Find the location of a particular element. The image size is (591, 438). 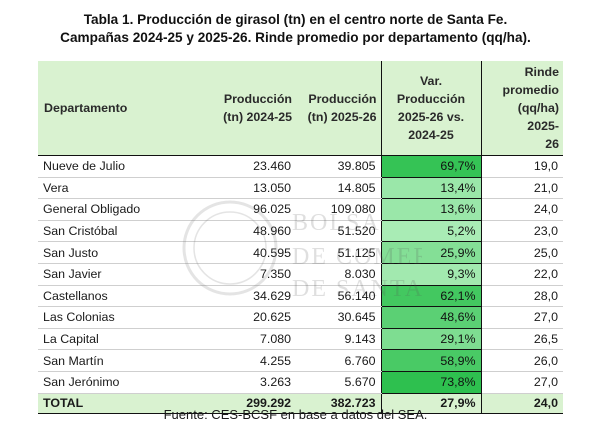

cell-prod-2025-26: 51.520 is located at coordinates (338, 231).